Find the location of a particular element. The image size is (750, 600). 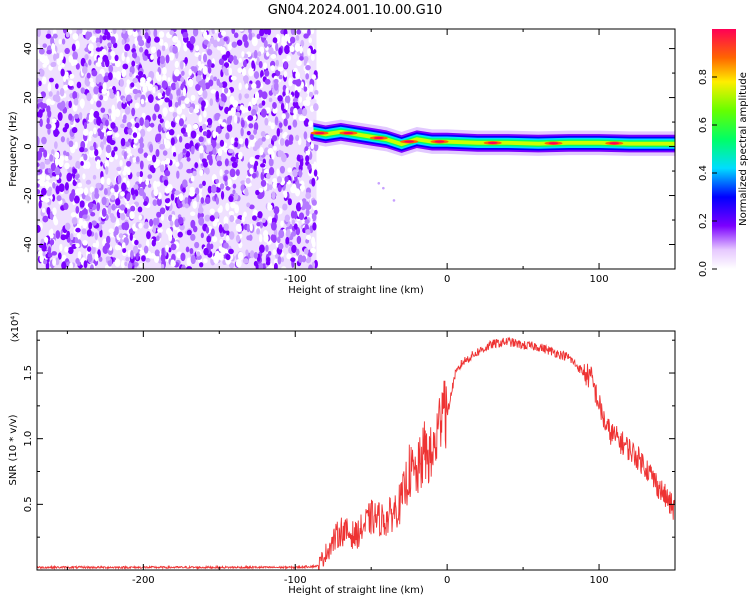

stray-cell is located at coordinates (394, 200).